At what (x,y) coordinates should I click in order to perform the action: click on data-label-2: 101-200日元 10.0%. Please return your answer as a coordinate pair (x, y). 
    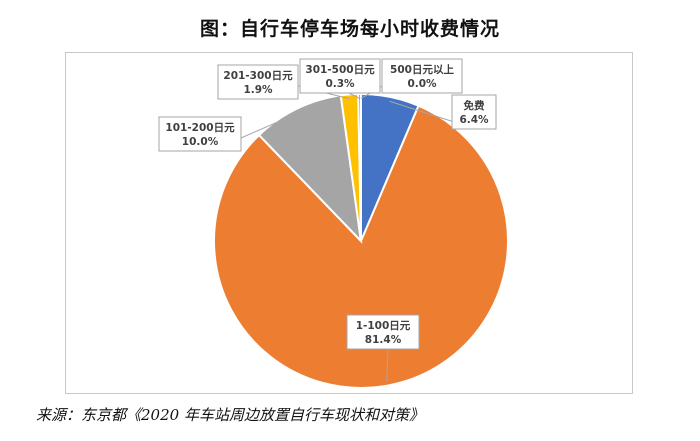
    Looking at the image, I should click on (200, 134).